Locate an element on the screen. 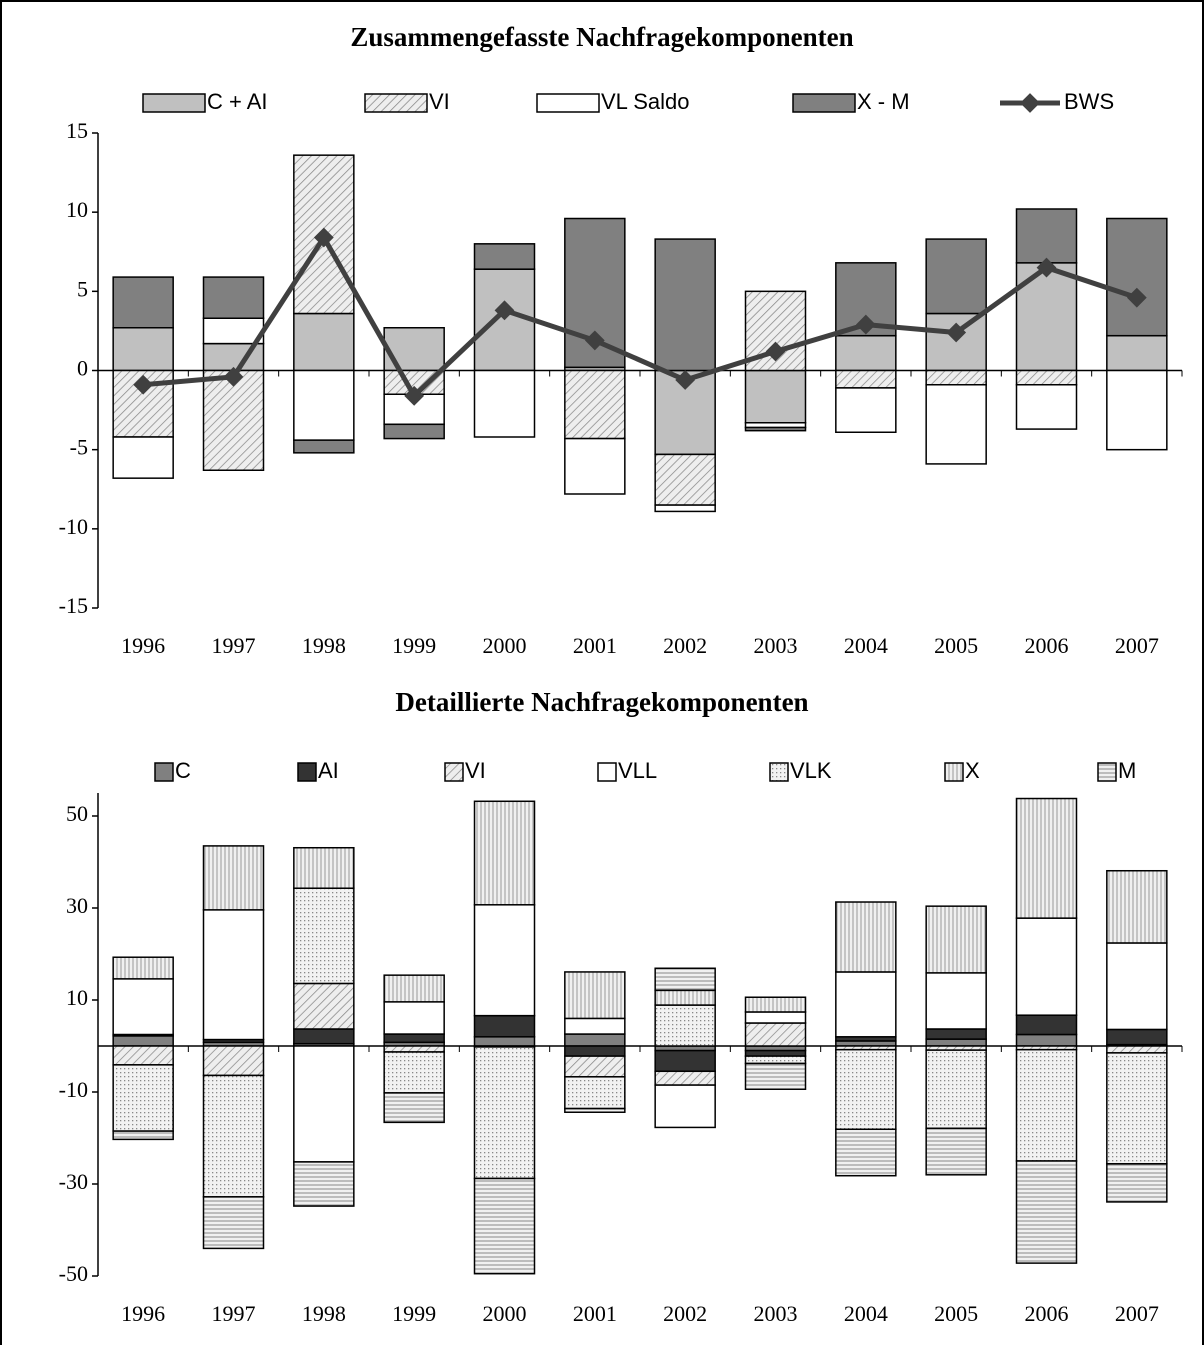  x-tick-label: 2005 is located at coordinates (956, 645).